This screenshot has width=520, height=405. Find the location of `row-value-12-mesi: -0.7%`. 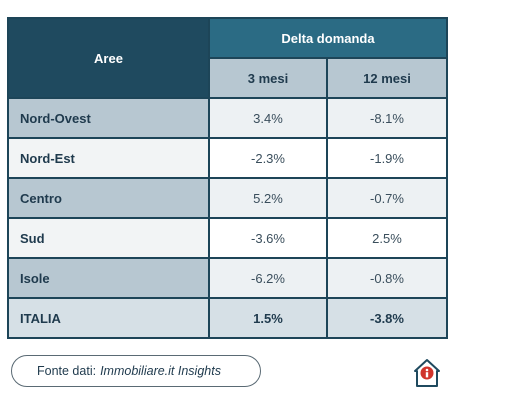

row-value-12-mesi: -0.7% is located at coordinates (387, 198).